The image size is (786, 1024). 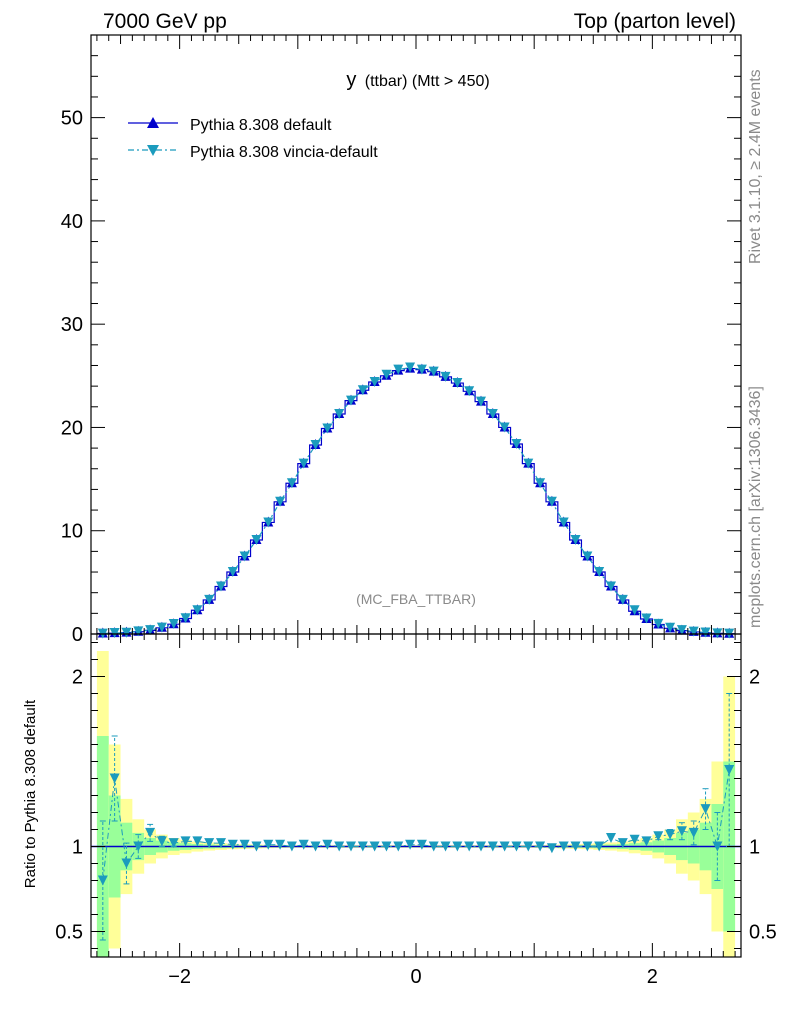 What do you see at coordinates (754, 848) in the screenshot?
I see `ratio-y-tick-label-right: 1` at bounding box center [754, 848].